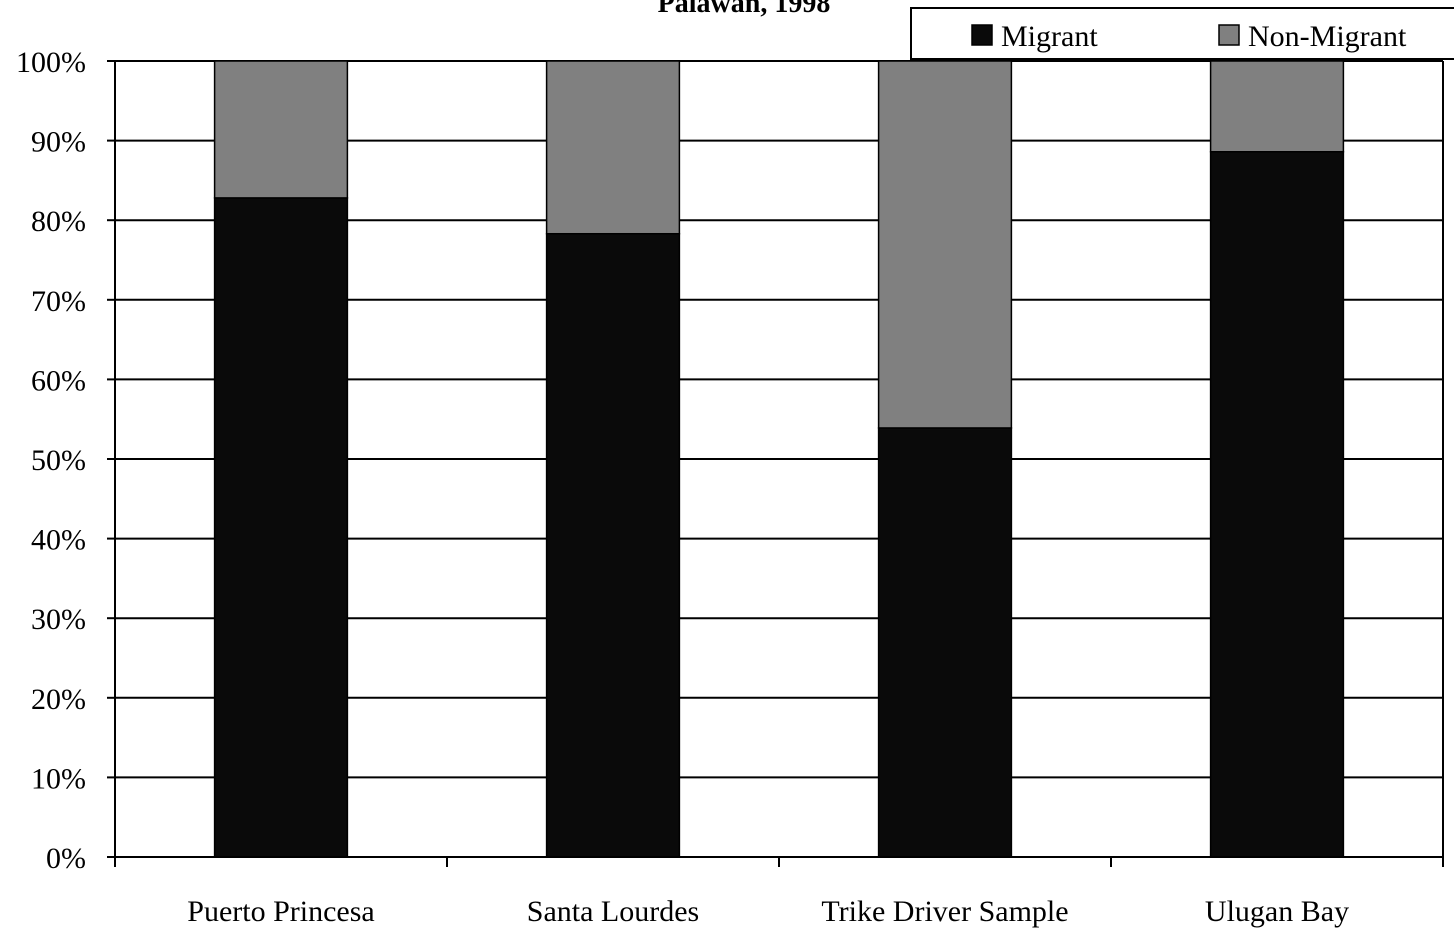 The width and height of the screenshot is (1454, 930). I want to click on legend-label-non-migrant: Non-Migrant, so click(1327, 36).